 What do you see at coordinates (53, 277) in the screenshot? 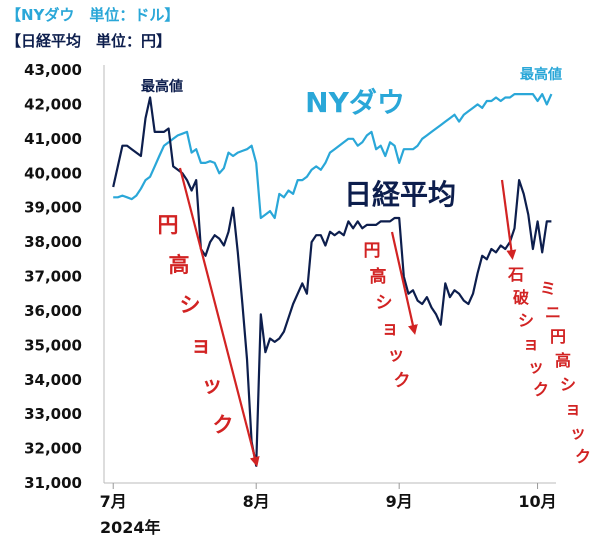
I see `y-tick-label: 37,000` at bounding box center [53, 277].